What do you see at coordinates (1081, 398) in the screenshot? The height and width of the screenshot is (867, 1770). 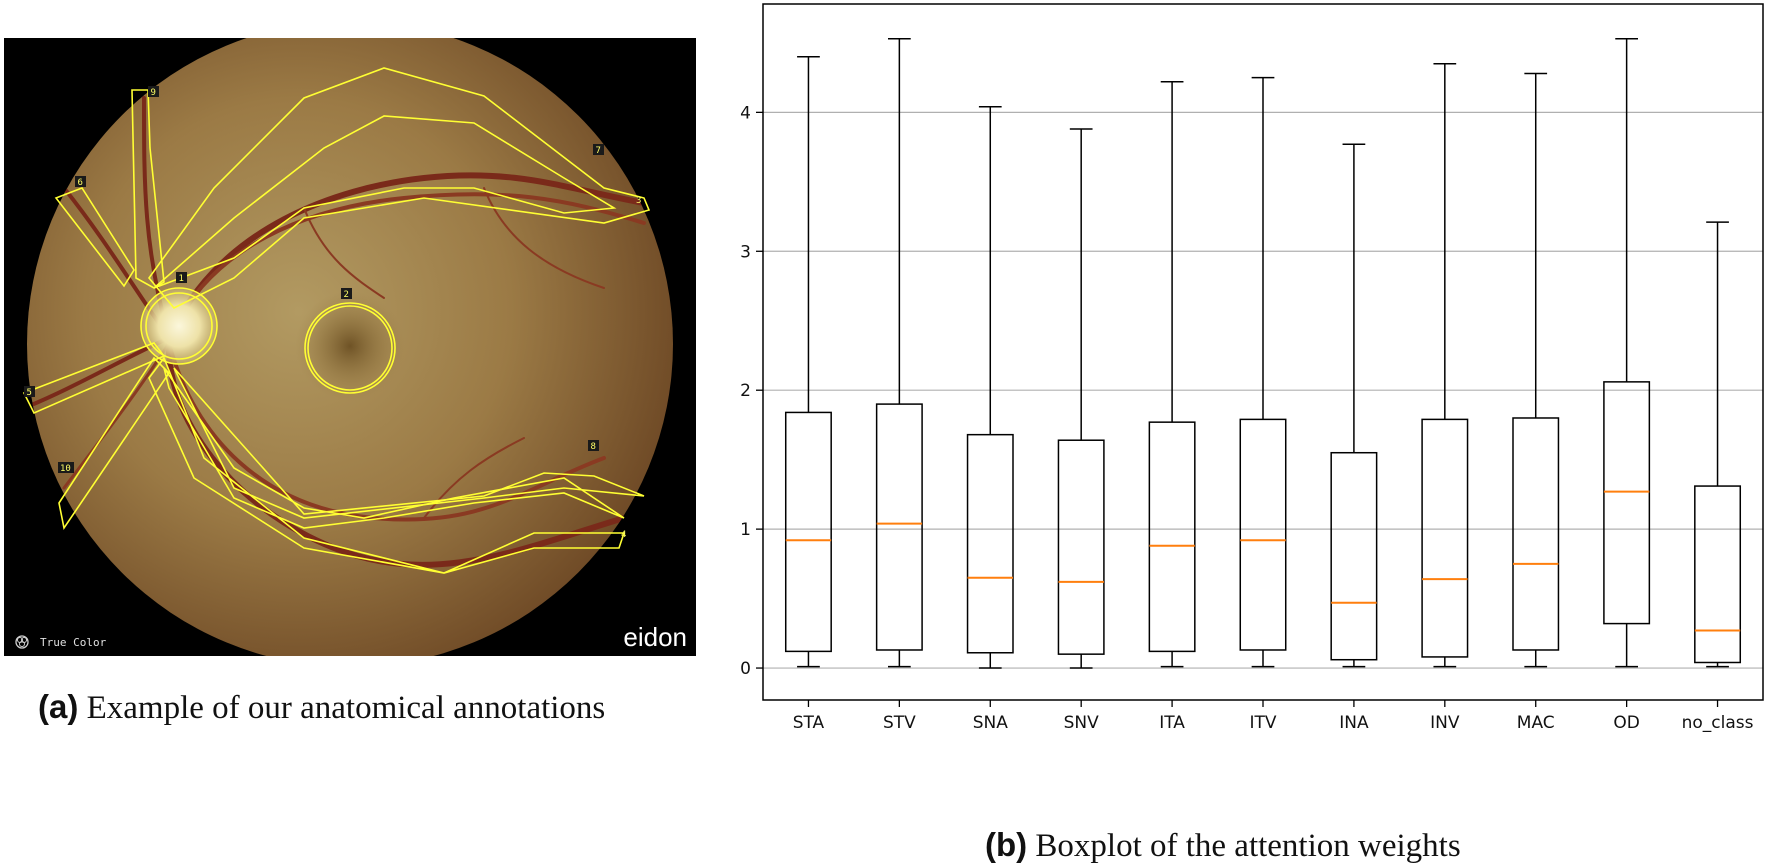 I see `box-SNV` at bounding box center [1081, 398].